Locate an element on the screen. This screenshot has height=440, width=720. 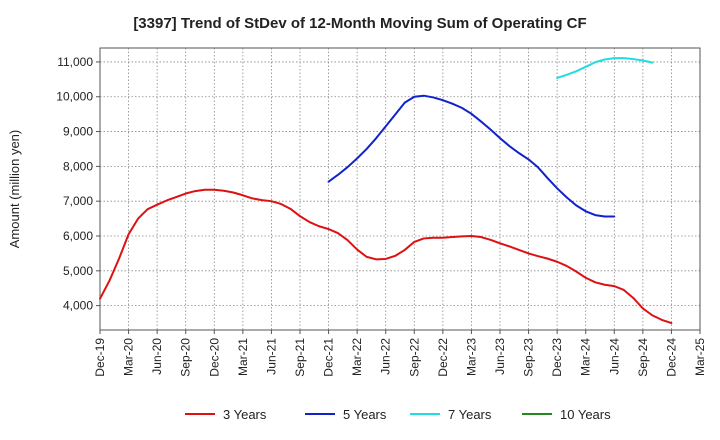
x-tick-label: Mar-20 is located at coordinates (129, 357).